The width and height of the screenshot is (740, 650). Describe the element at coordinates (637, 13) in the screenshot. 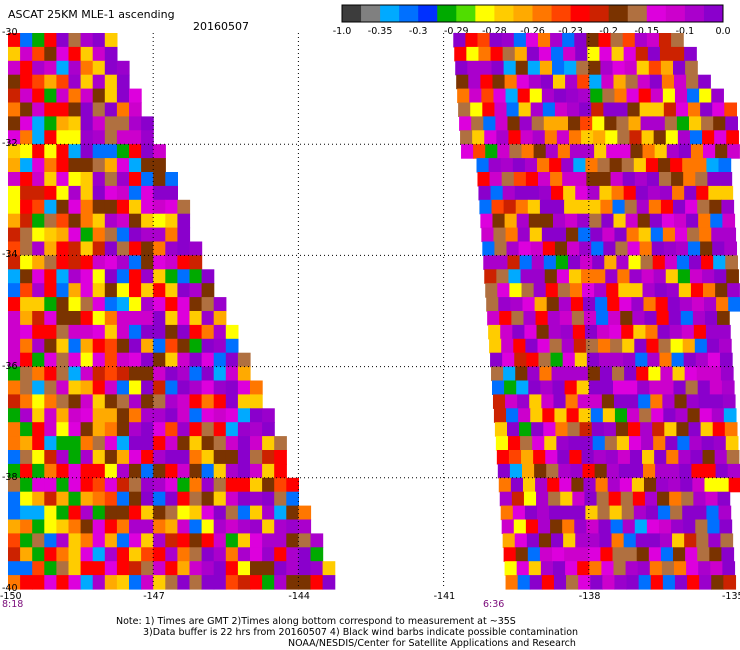

I see `colorbar-swatch` at that location.